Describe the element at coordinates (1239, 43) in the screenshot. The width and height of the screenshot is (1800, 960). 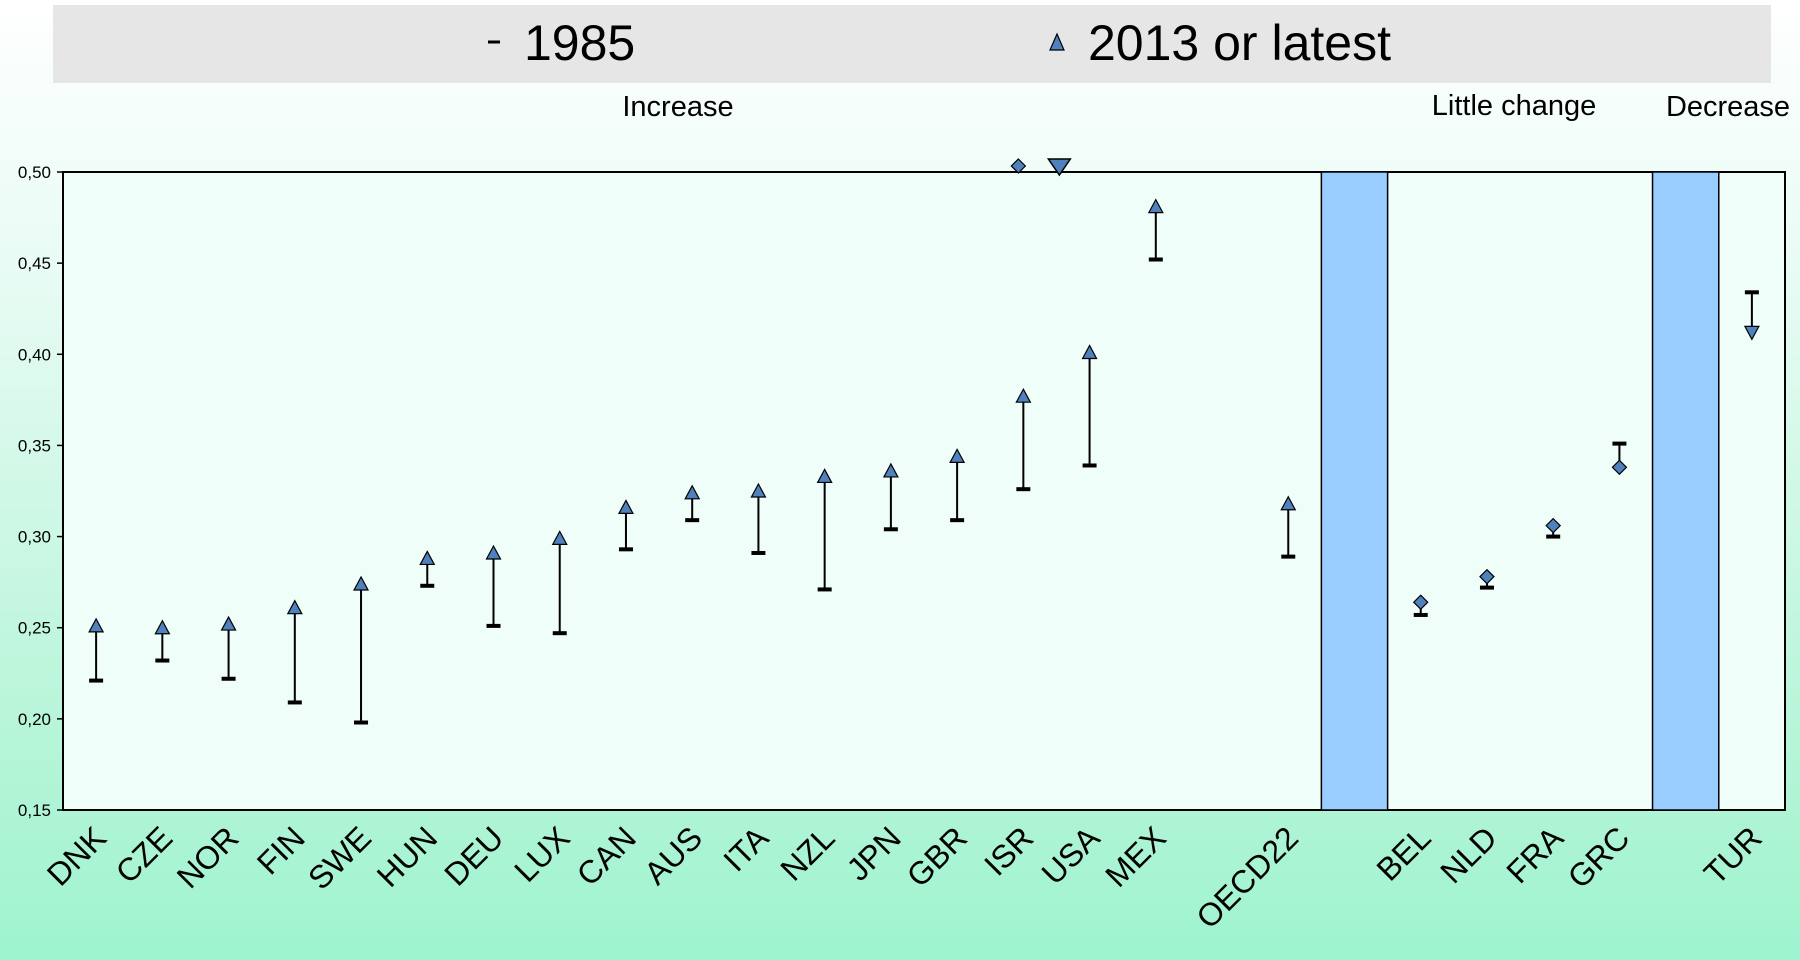
I see `legend-label-2013: 2013 or latest` at that location.